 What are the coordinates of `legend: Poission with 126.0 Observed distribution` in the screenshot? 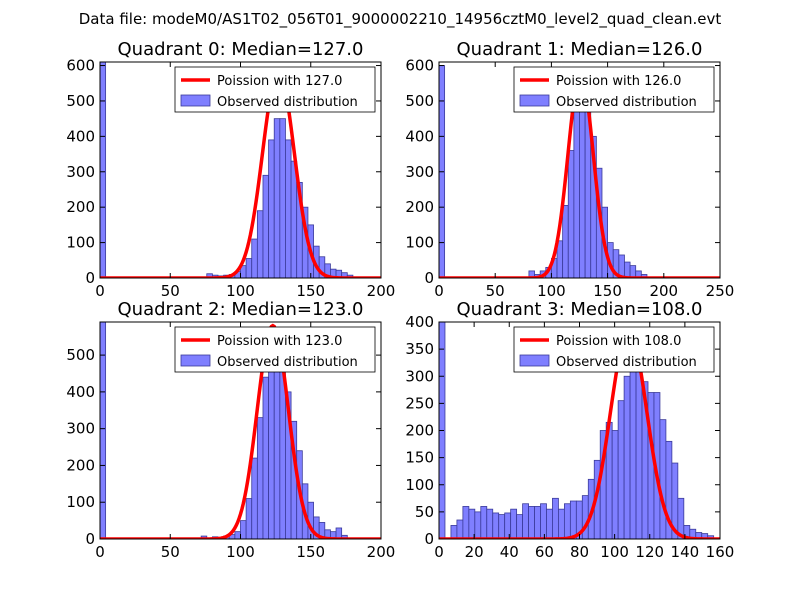 It's located at (614, 89).